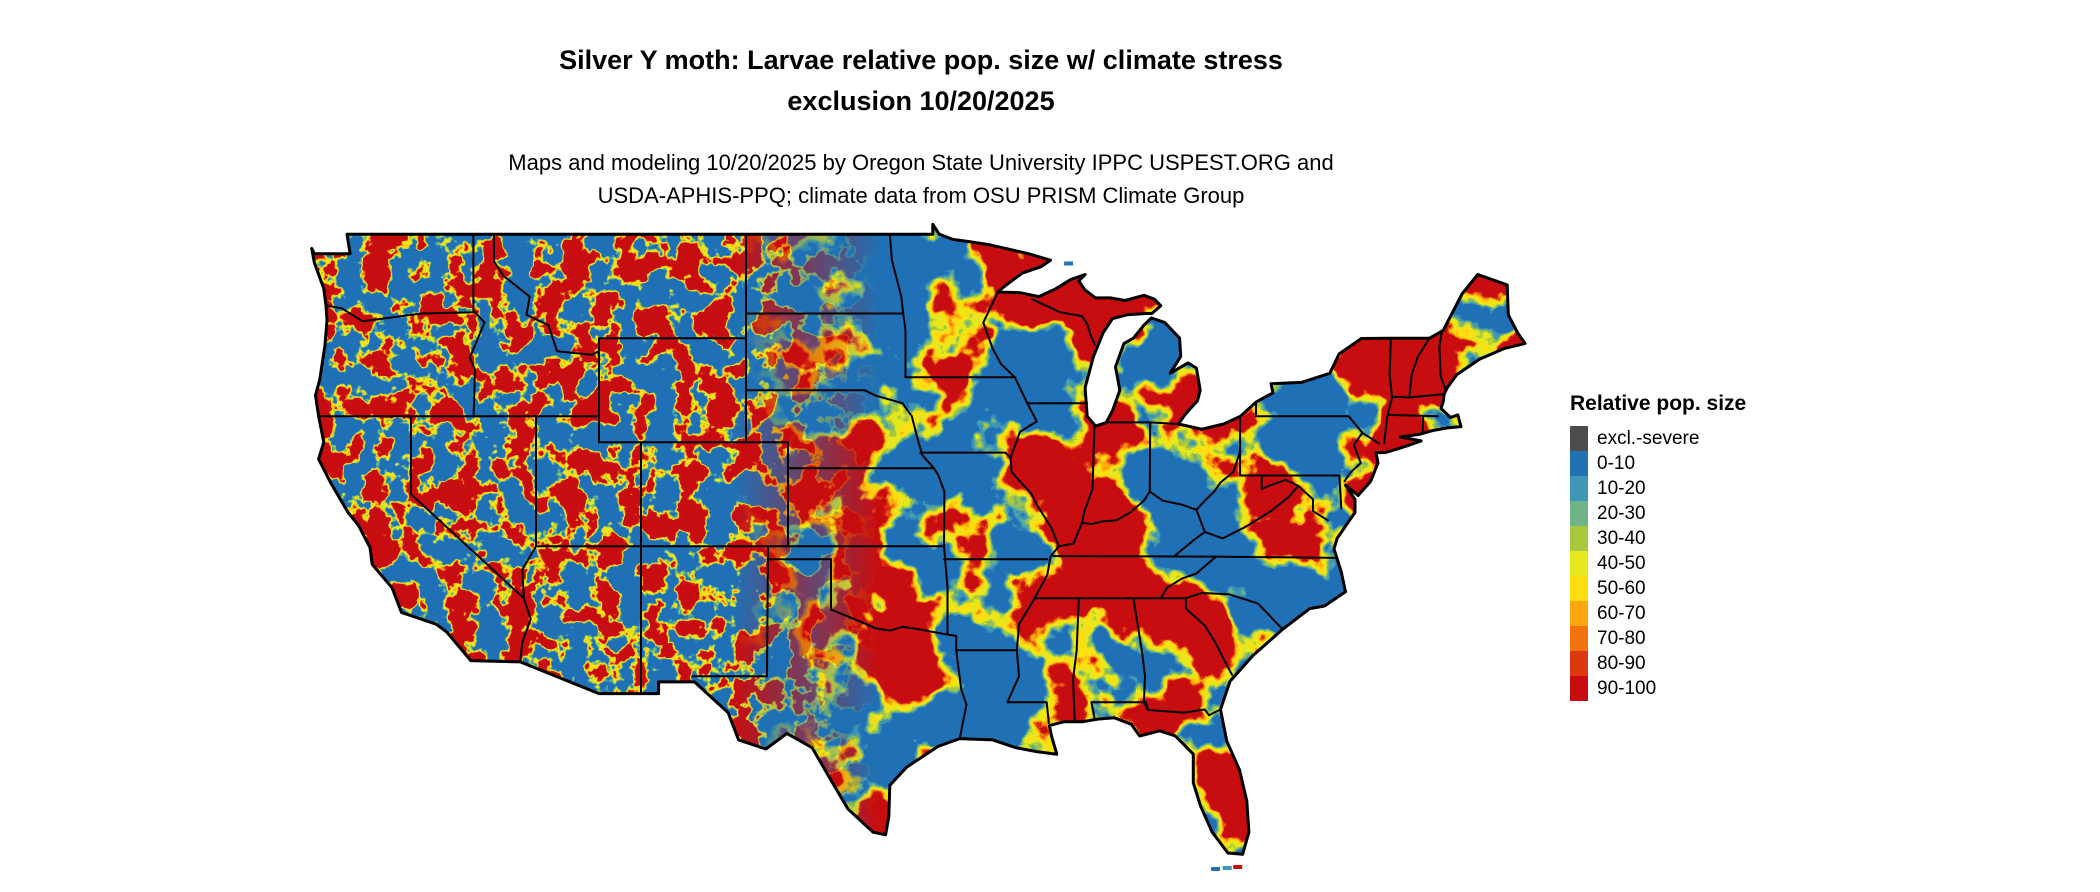  Describe the element at coordinates (1658, 638) in the screenshot. I see `legend-item: 70-80` at that location.